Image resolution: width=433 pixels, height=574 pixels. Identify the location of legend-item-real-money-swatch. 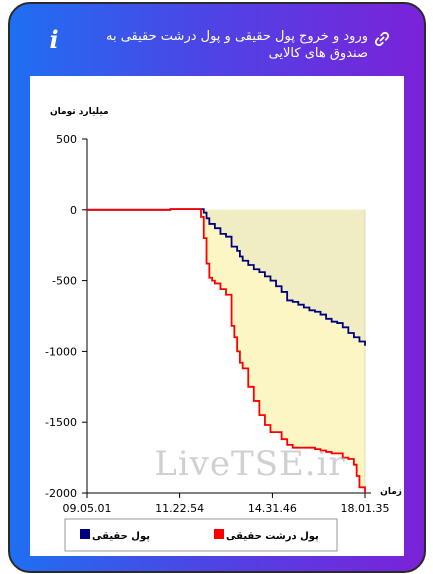
(85, 534).